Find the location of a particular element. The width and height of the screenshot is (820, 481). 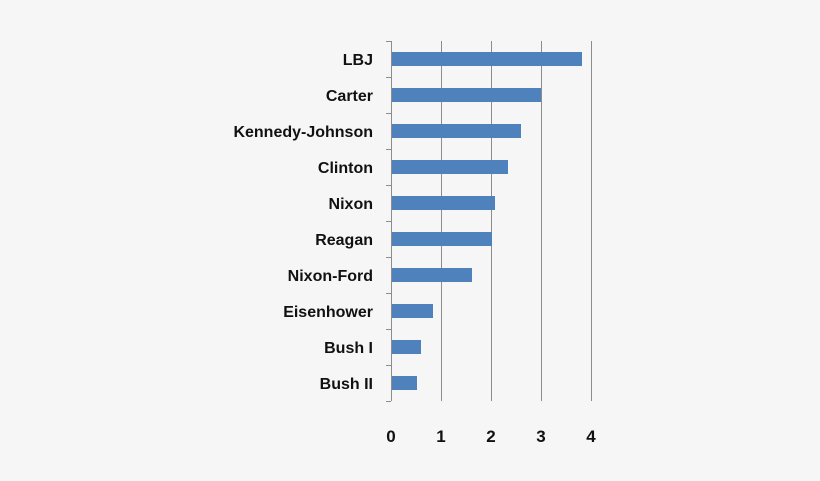

category-label: Clinton is located at coordinates (345, 168).